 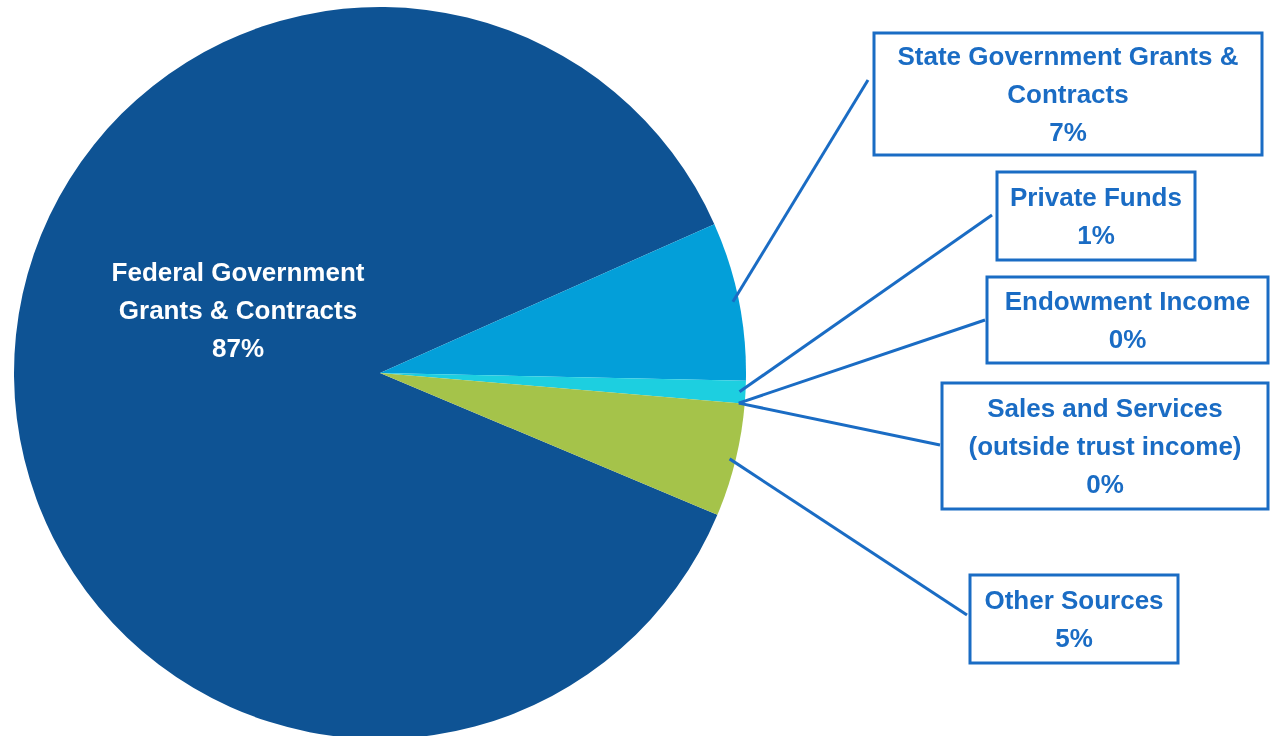 What do you see at coordinates (238, 348) in the screenshot?
I see `data-label: 87%` at bounding box center [238, 348].